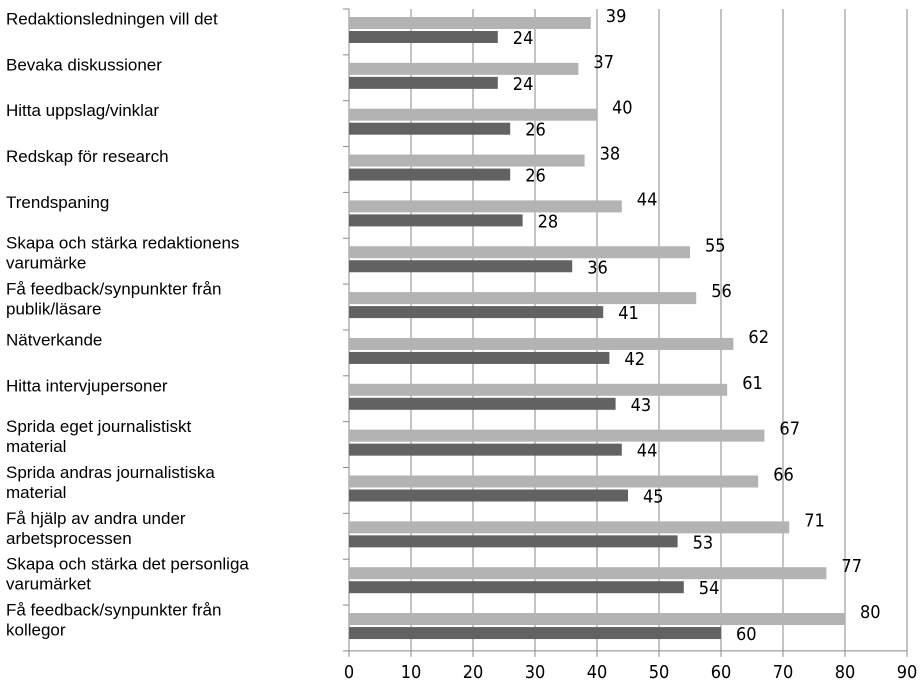  Describe the element at coordinates (82, 110) in the screenshot. I see `category-label: Hitta uppslag/vinklar` at that location.